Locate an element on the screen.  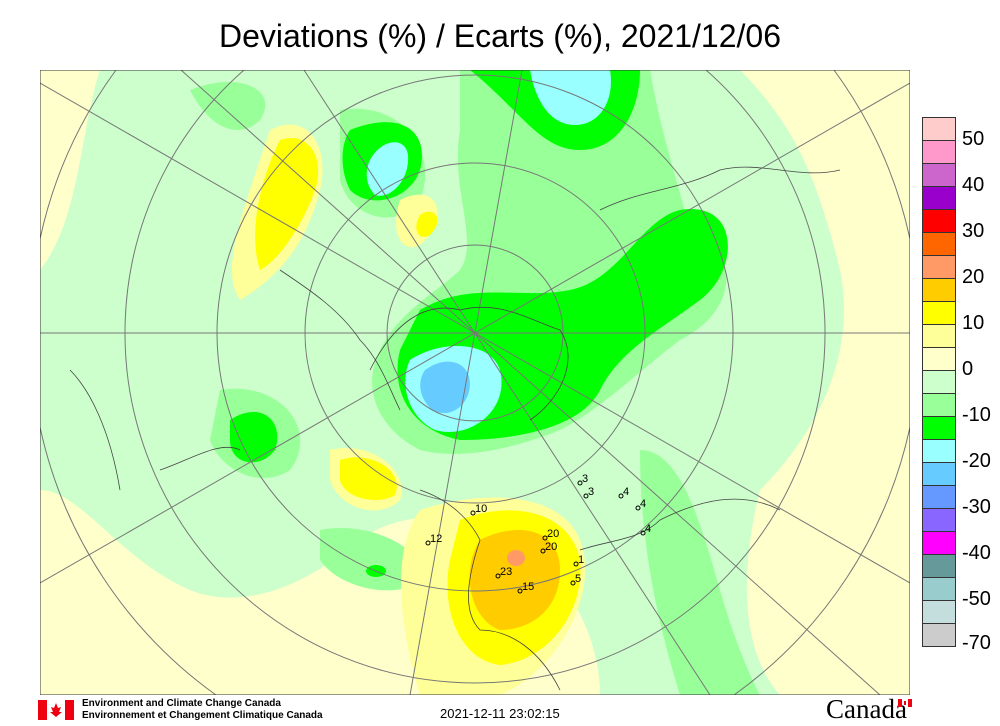
timestamp: 2021-12-11 23:02:15 is located at coordinates (500, 713).